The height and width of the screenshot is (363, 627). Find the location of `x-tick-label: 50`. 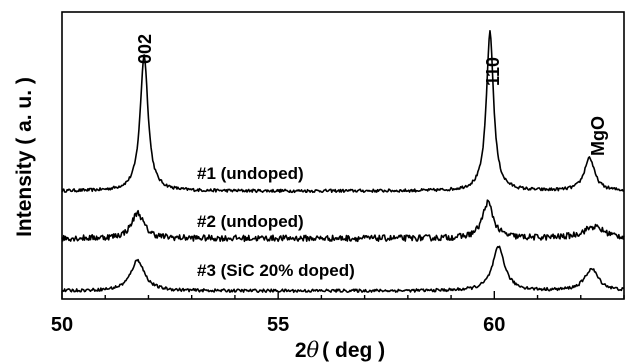

x-tick-label: 50 is located at coordinates (62, 325).